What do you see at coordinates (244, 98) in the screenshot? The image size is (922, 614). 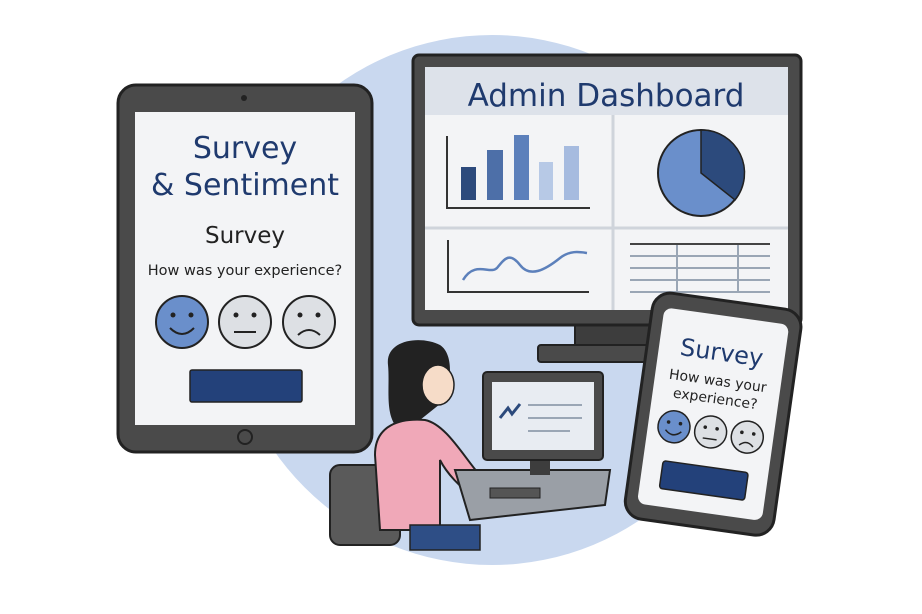 I see `camera-icon` at bounding box center [244, 98].